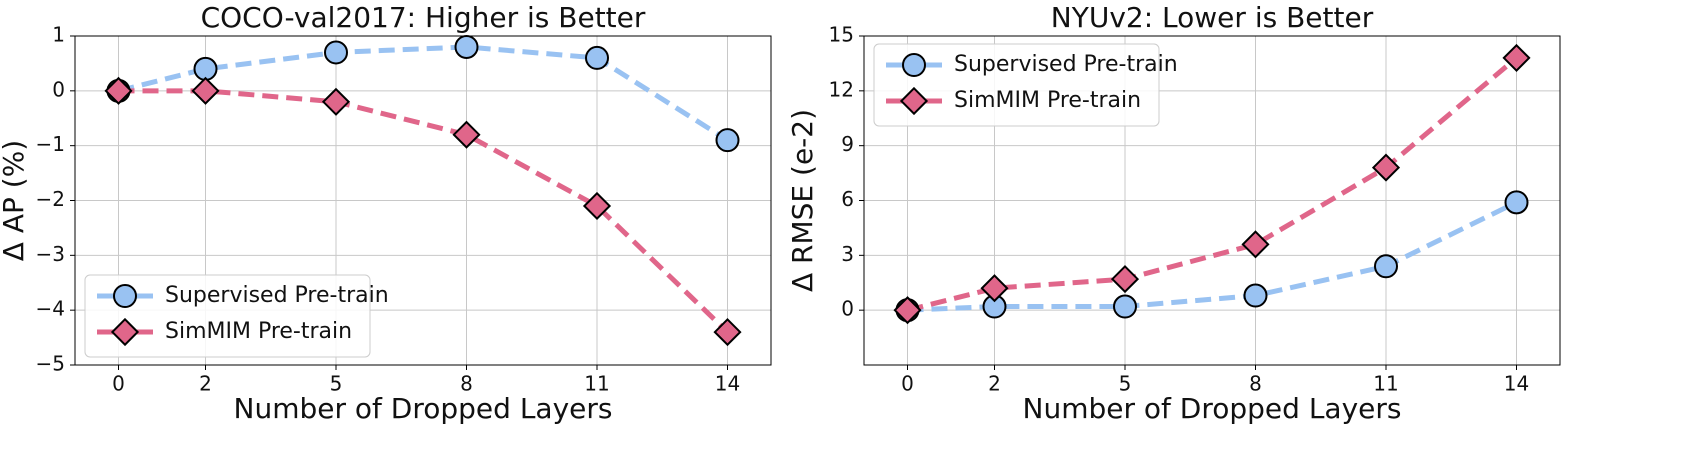  What do you see at coordinates (50, 364) in the screenshot?
I see `y-tick-label: −5` at bounding box center [50, 364].